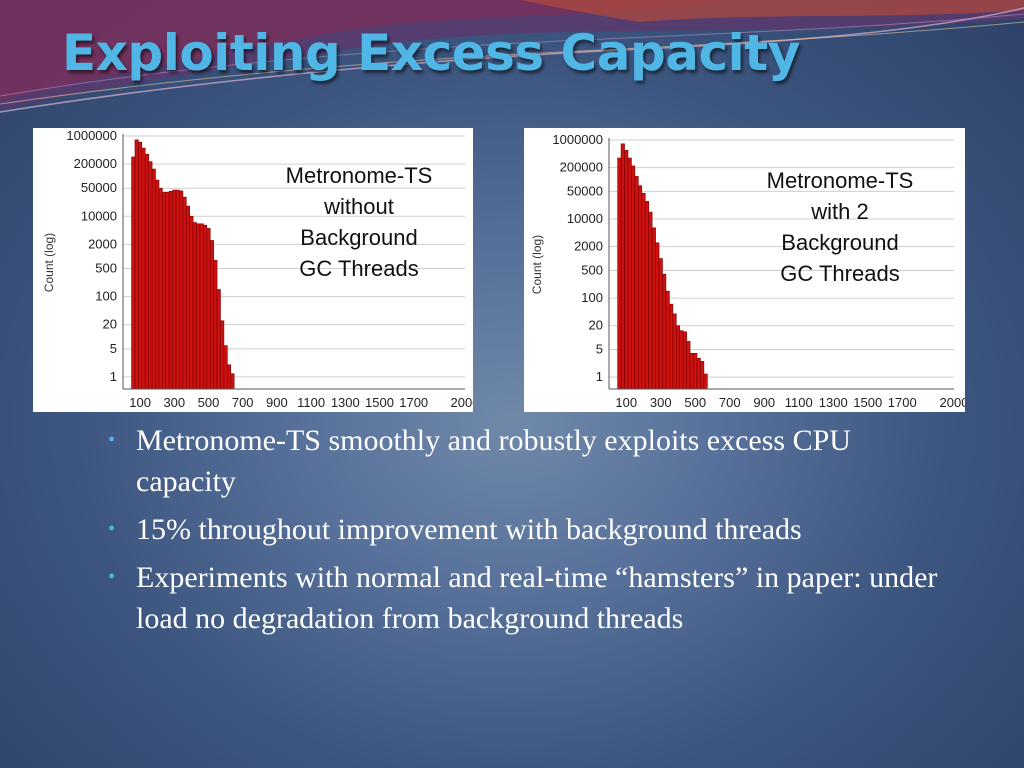 The height and width of the screenshot is (768, 1024). I want to click on chart-annotation-line: without, so click(358, 206).